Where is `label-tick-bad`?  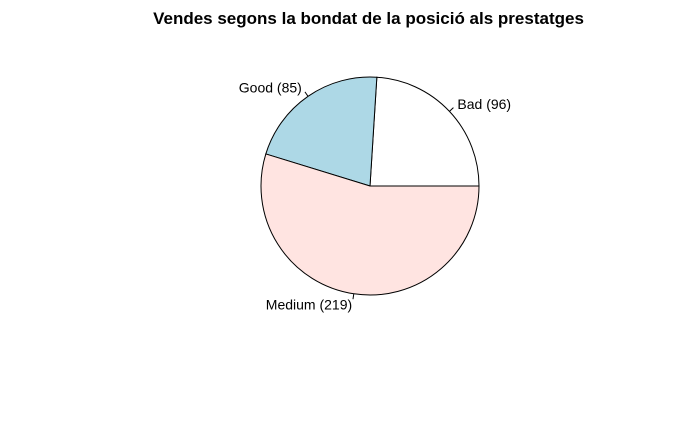 label-tick-bad is located at coordinates (451, 109).